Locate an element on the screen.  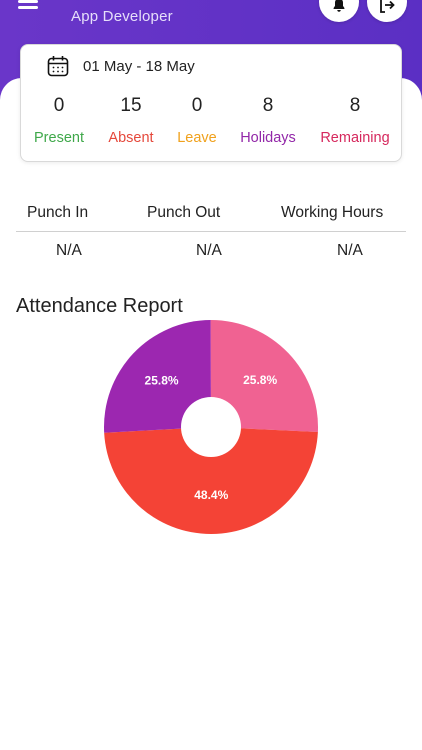
attendance-pie-chart: 25.8% 48.4% 25.8% is located at coordinates (211, 427).